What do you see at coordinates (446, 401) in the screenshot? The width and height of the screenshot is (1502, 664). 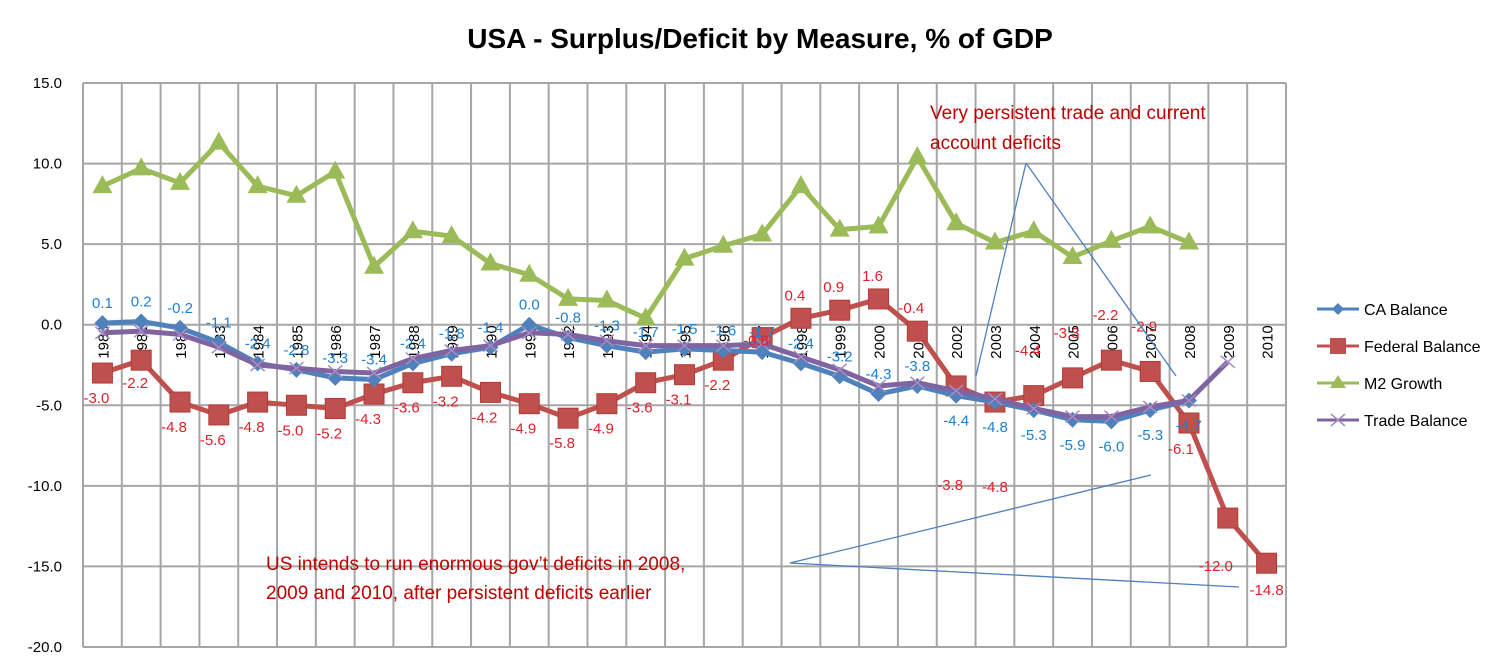 I see `data-label-federal-balance: -3.2` at bounding box center [446, 401].